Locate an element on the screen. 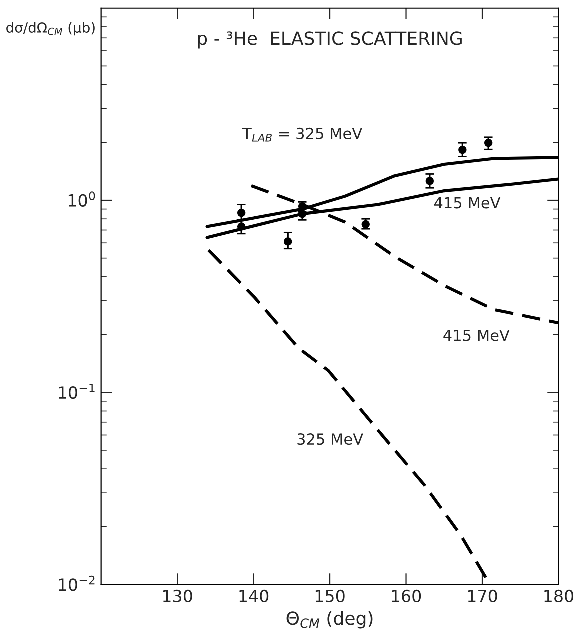 This screenshot has height=644, width=579. y-tick-label: 10$^{0}$ is located at coordinates (82, 199).